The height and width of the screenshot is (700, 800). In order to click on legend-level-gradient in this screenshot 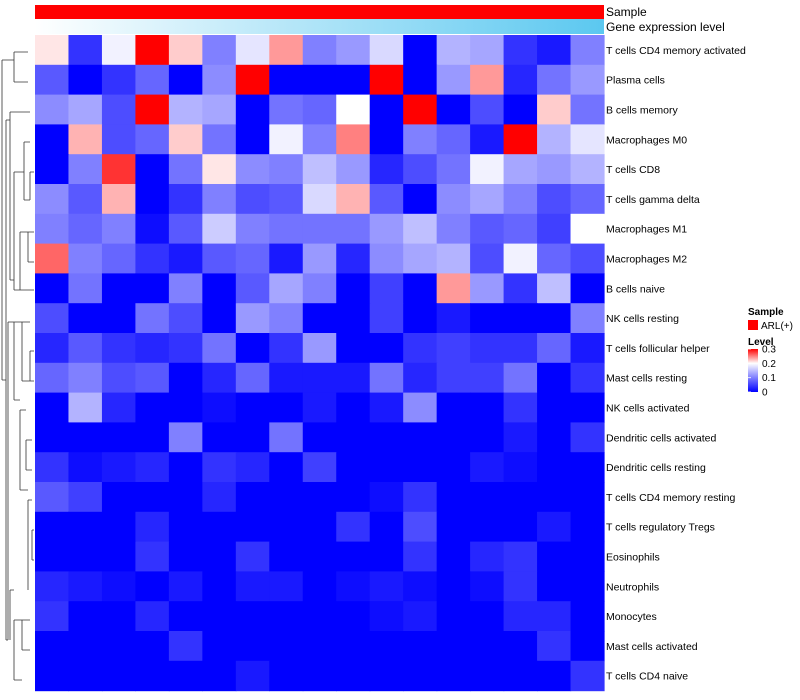, I will do `click(753, 370)`.